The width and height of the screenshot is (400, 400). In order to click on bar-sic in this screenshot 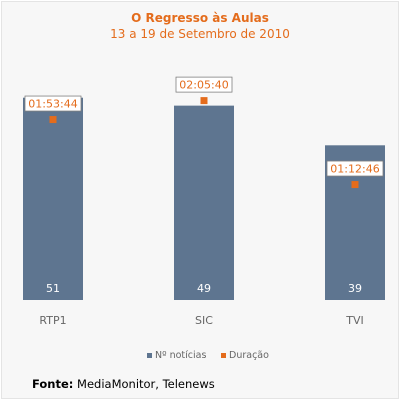, I will do `click(204, 202)`.